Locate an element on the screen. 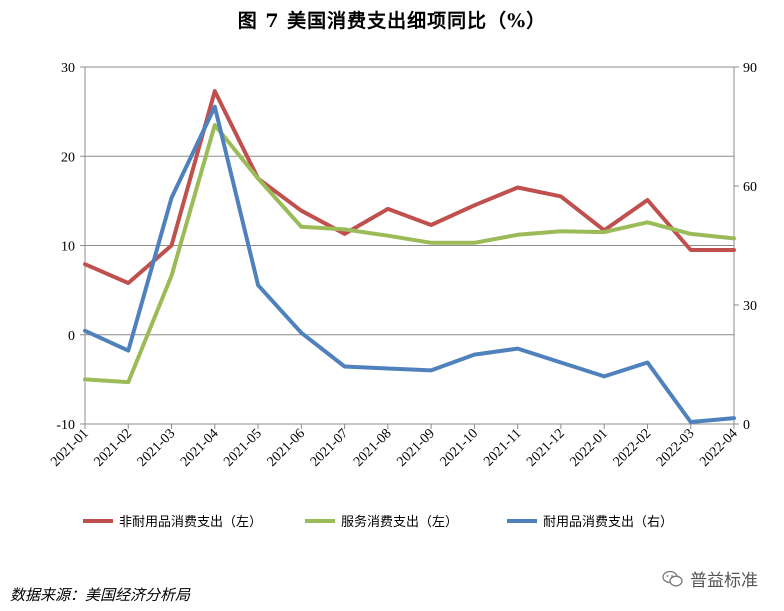 This screenshot has width=784, height=611. x-tick-label: 2022-01 is located at coordinates (589, 448).